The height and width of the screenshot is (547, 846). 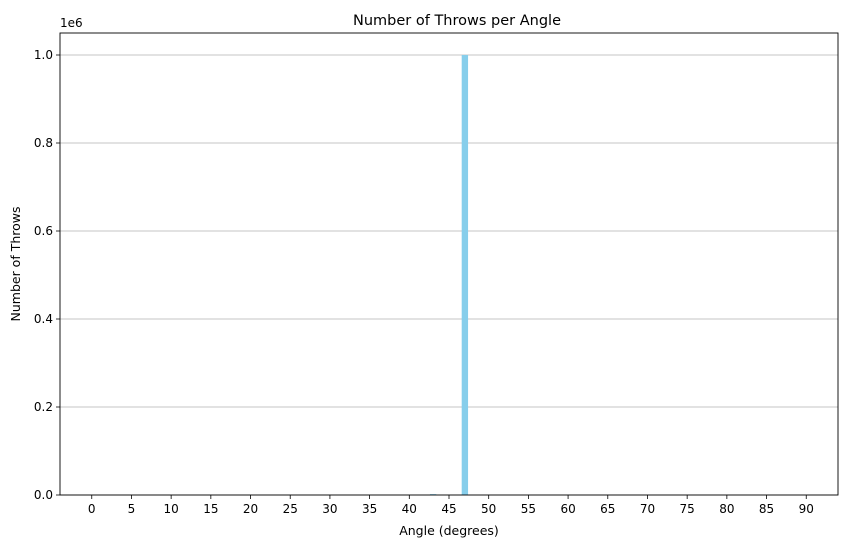 I want to click on x-tick-label: 85, so click(x=766, y=509).